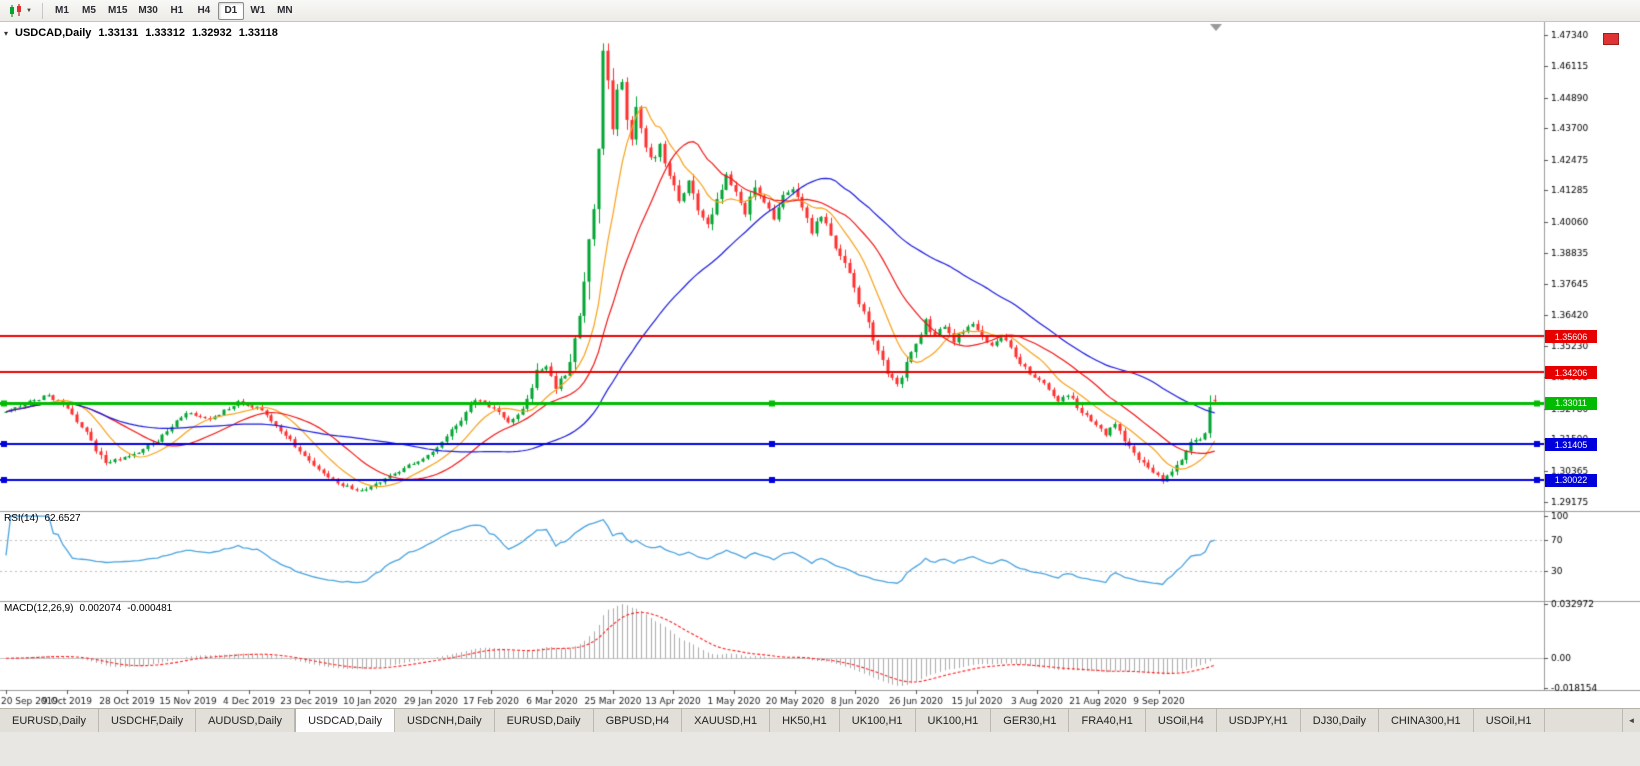 This screenshot has height=766, width=1640. I want to click on tab-scroll-left-button: ◄, so click(1631, 720).